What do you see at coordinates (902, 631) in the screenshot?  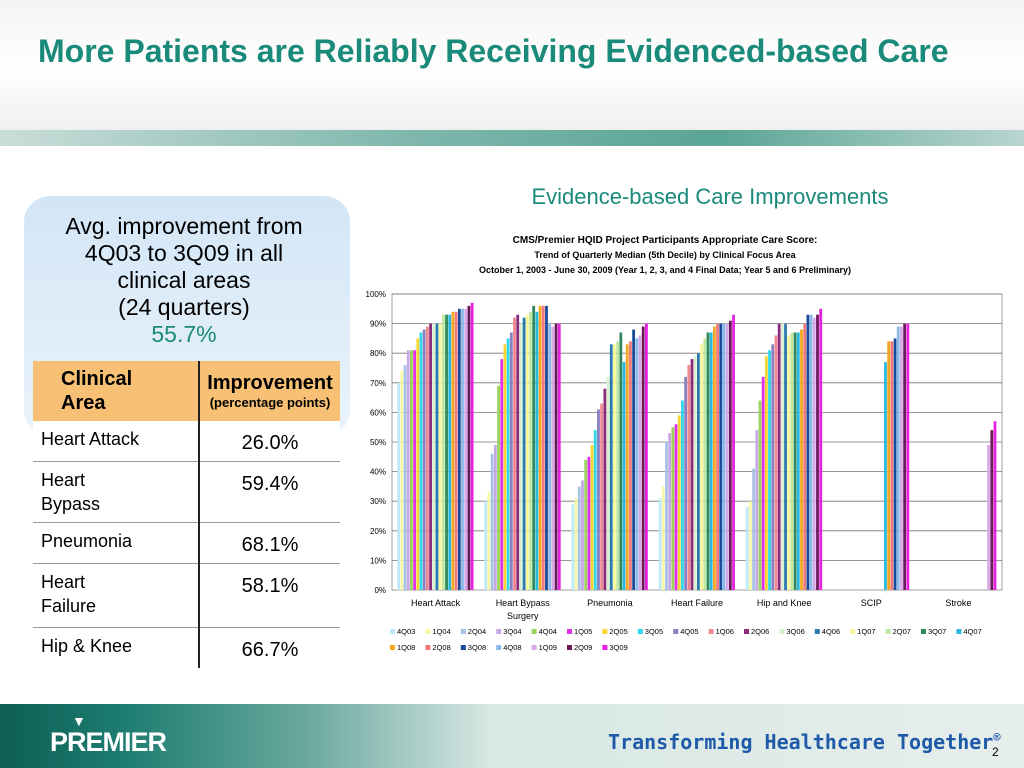 I see `legend-label: 2Q07` at bounding box center [902, 631].